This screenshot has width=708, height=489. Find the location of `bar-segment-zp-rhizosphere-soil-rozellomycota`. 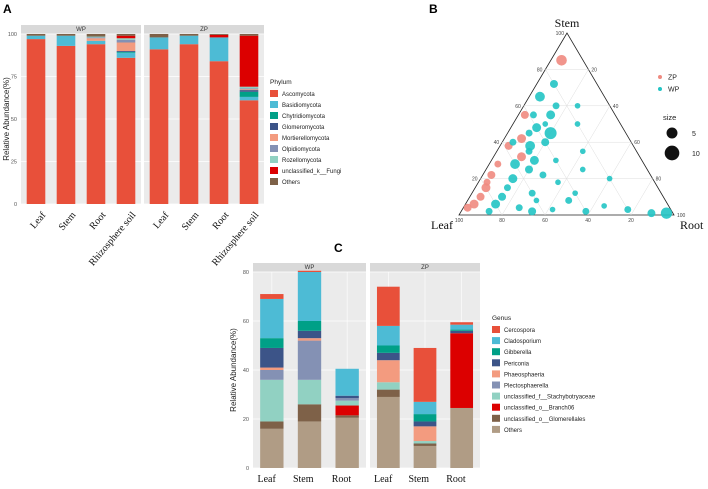

bar-segment-zp-rhizosphere-soil-rozellomycota is located at coordinates (249, 87).